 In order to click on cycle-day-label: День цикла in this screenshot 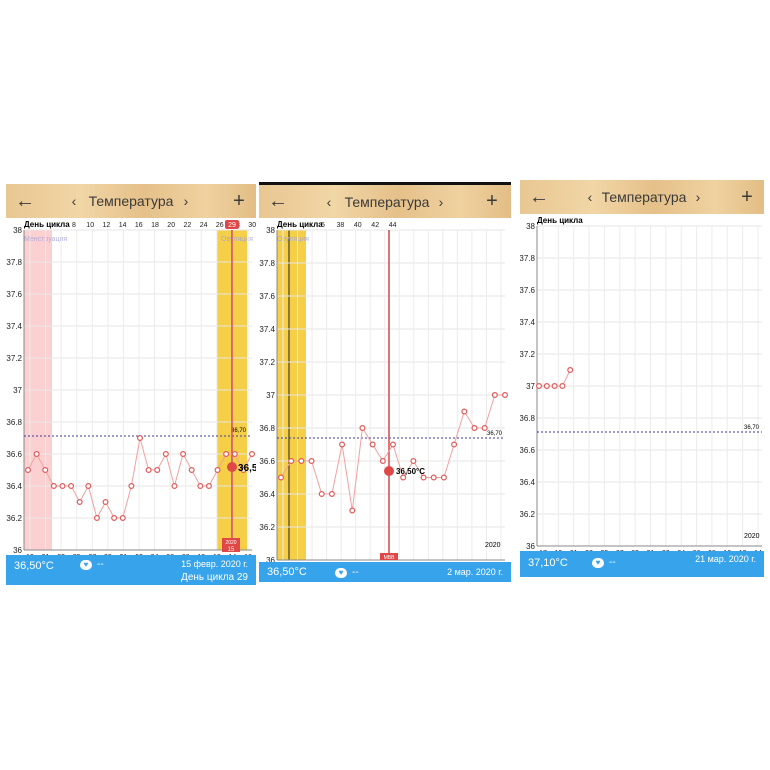, I will do `click(300, 224)`.